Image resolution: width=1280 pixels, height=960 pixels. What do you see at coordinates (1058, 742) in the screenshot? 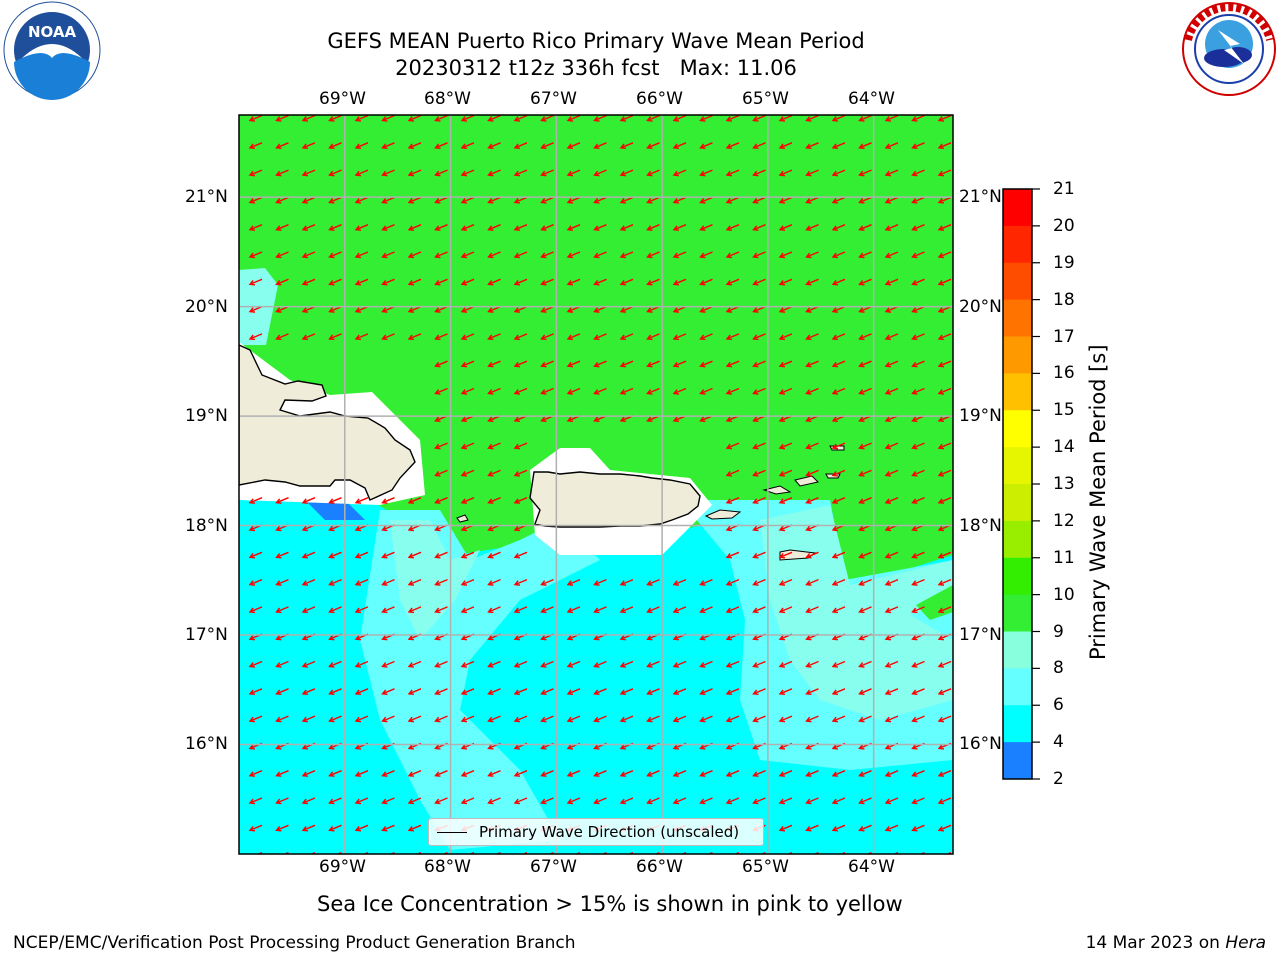
I see `colorbar-tick-label: 4` at bounding box center [1058, 742].